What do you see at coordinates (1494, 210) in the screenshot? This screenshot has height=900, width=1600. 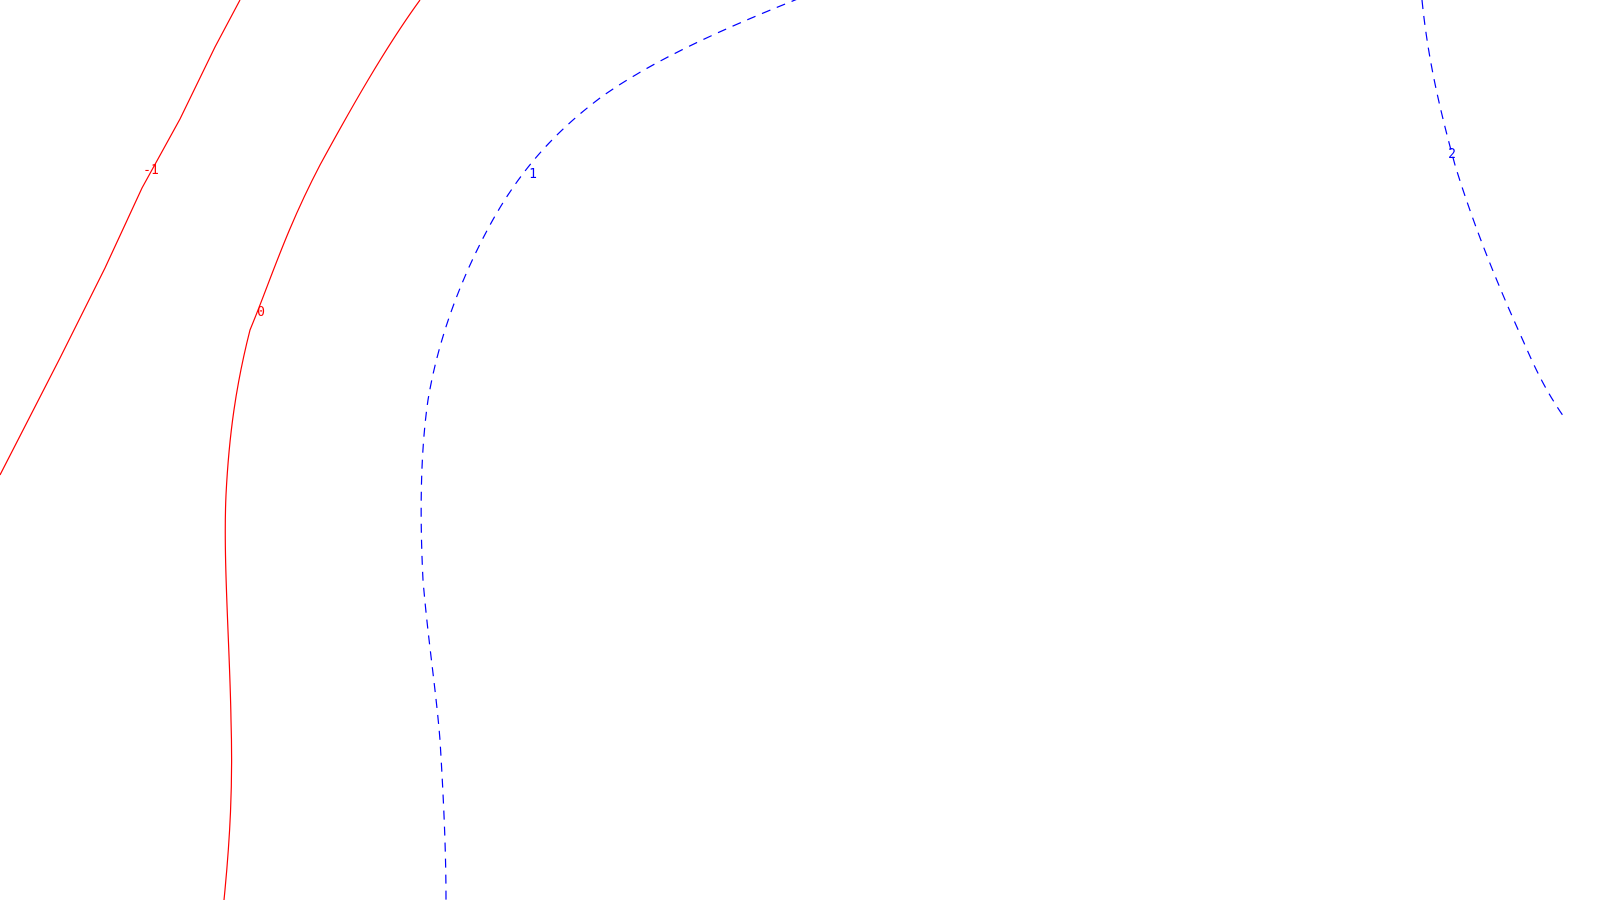 I see `contour-line-two` at bounding box center [1494, 210].